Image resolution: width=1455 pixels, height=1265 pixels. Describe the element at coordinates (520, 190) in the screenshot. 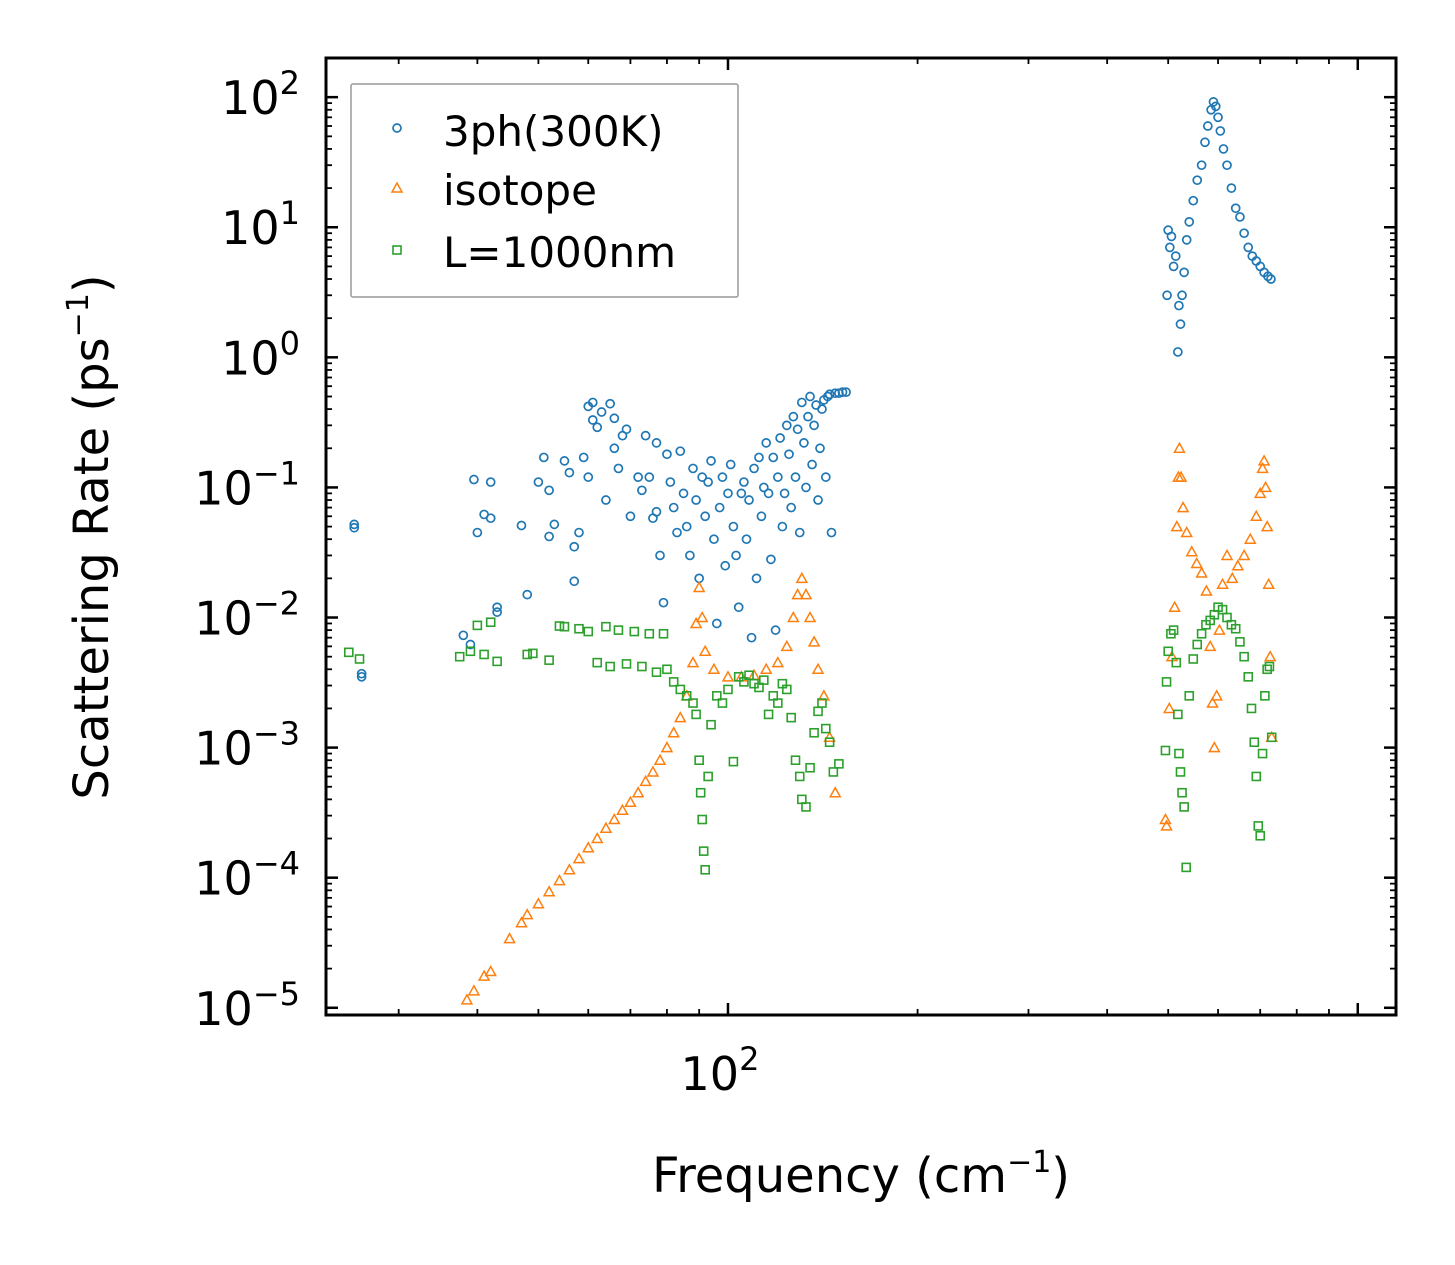

I see `legend-label-isotope: isotope` at that location.